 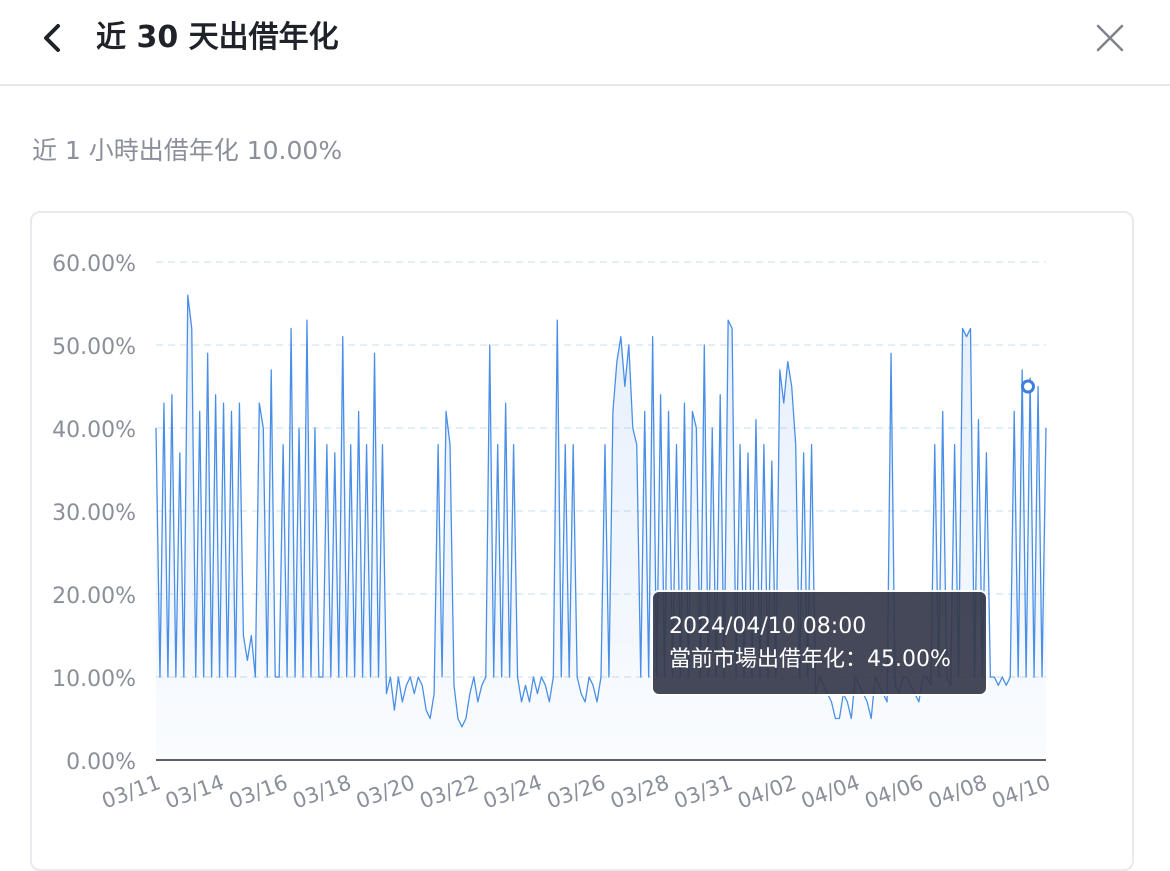 I want to click on y-tick-label: 0.00%, so click(x=101, y=762).